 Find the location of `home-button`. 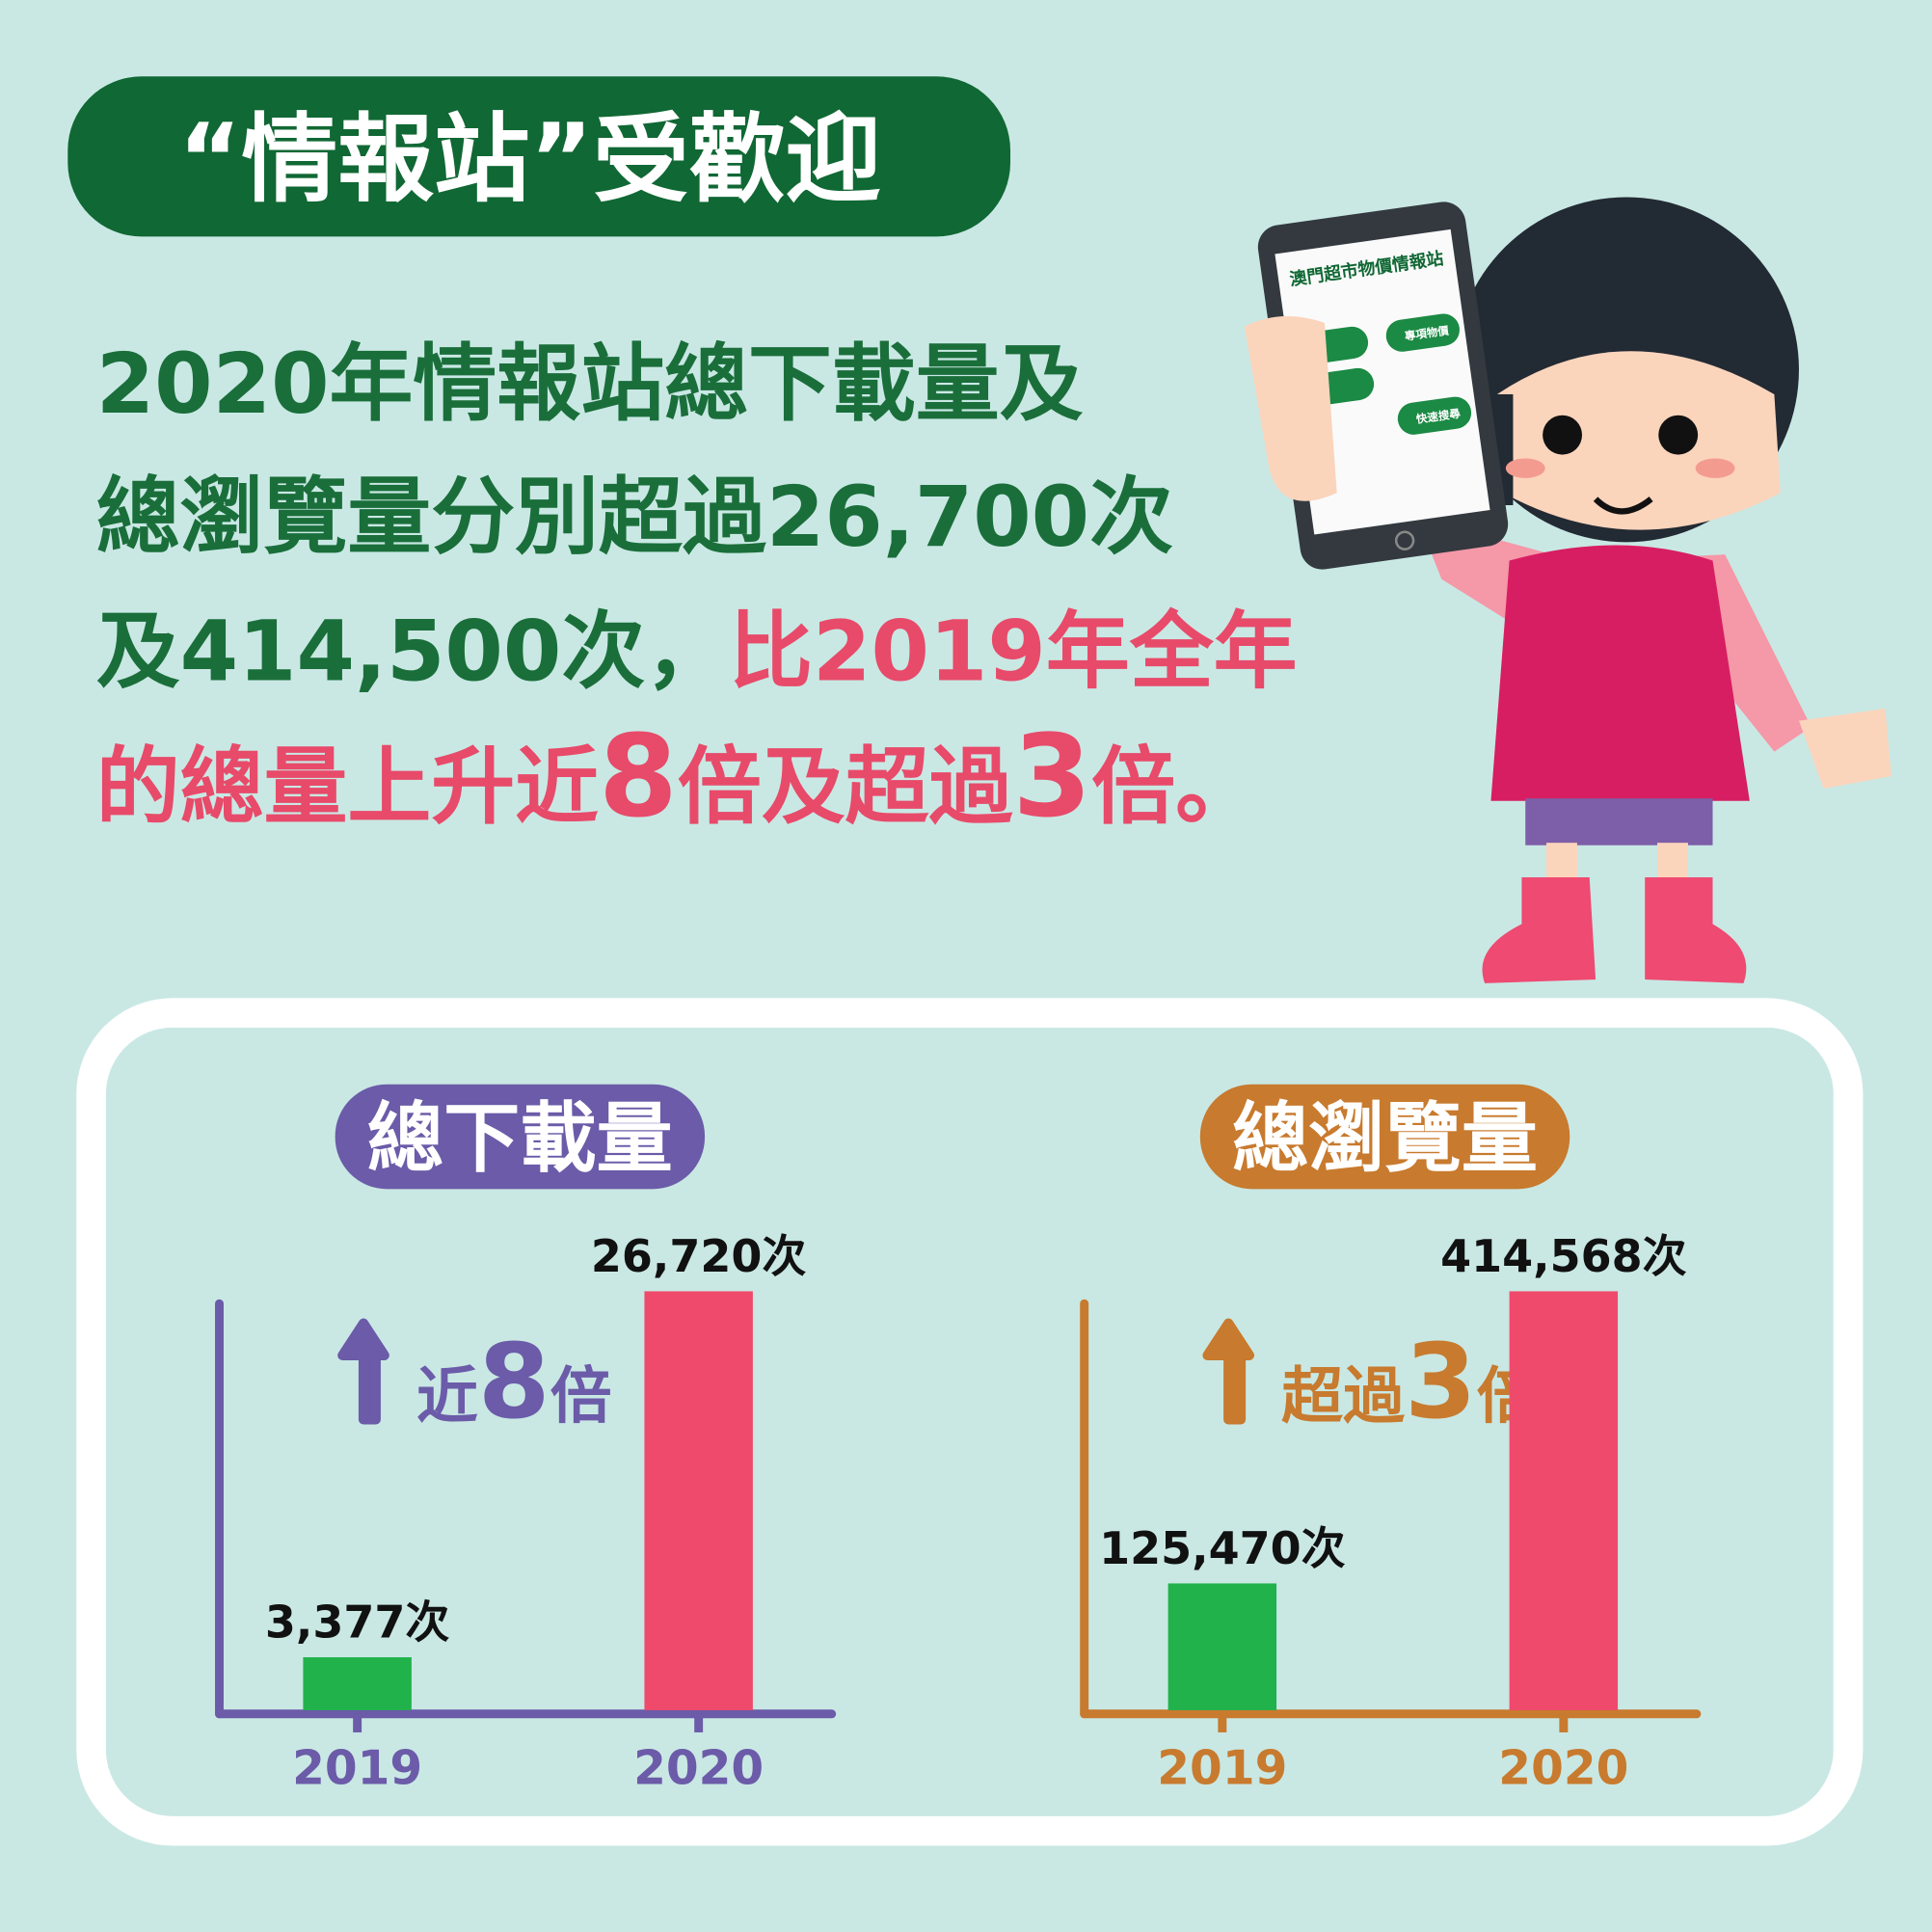

home-button is located at coordinates (1404, 540).